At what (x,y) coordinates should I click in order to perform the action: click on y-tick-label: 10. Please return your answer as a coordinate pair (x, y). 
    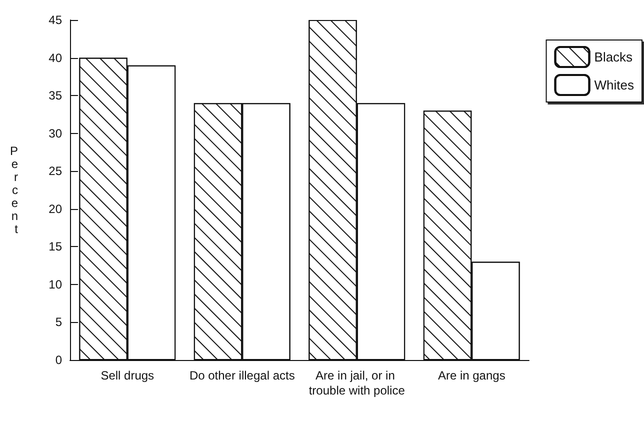
    Looking at the image, I should click on (55, 284).